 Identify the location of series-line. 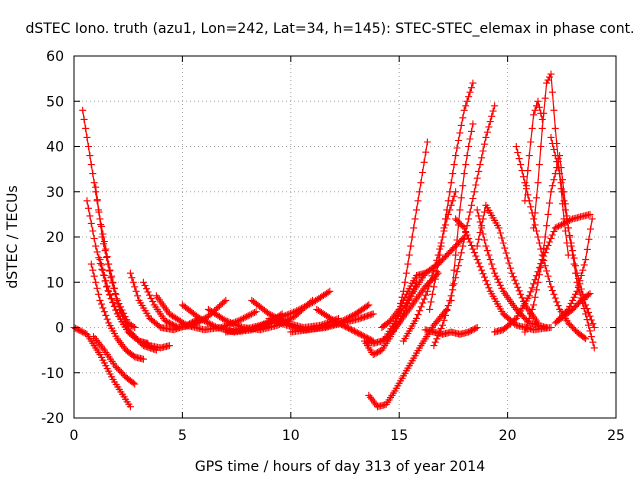
(462, 212).